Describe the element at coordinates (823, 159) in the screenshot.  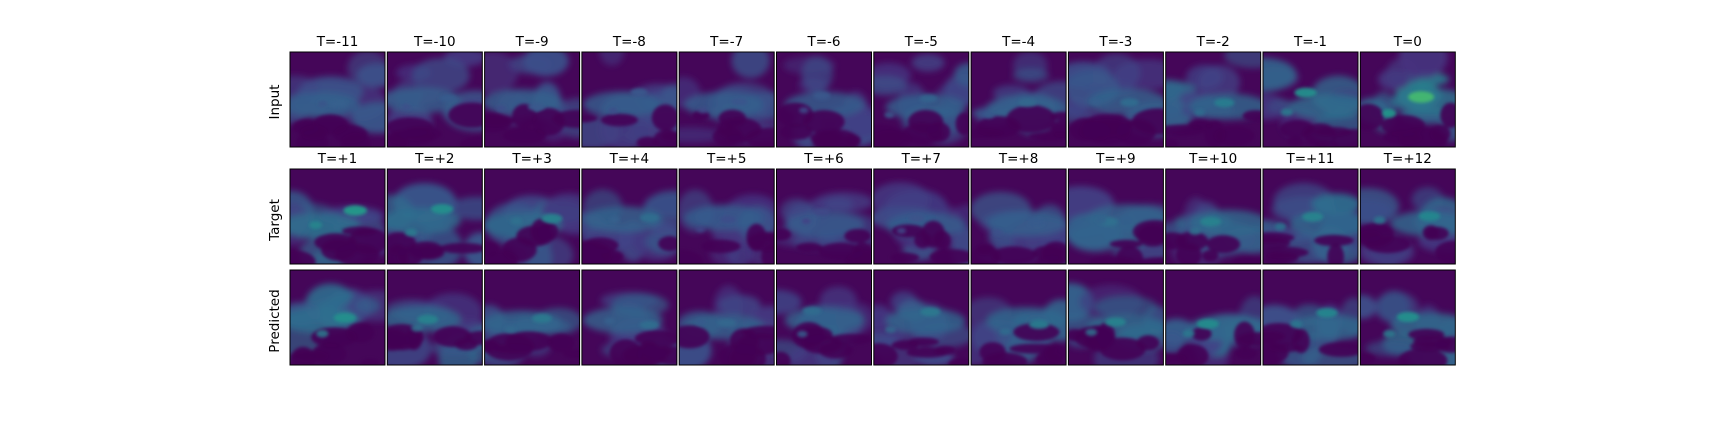
I see `panel-title: T=+6` at that location.